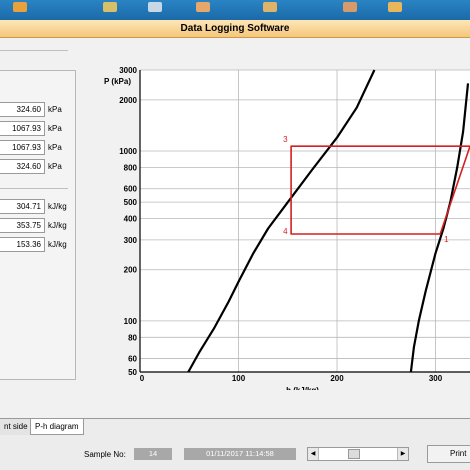 Image resolution: width=470 pixels, height=470 pixels. Describe the element at coordinates (131, 321) in the screenshot. I see `y-tick-label: 100` at that location.